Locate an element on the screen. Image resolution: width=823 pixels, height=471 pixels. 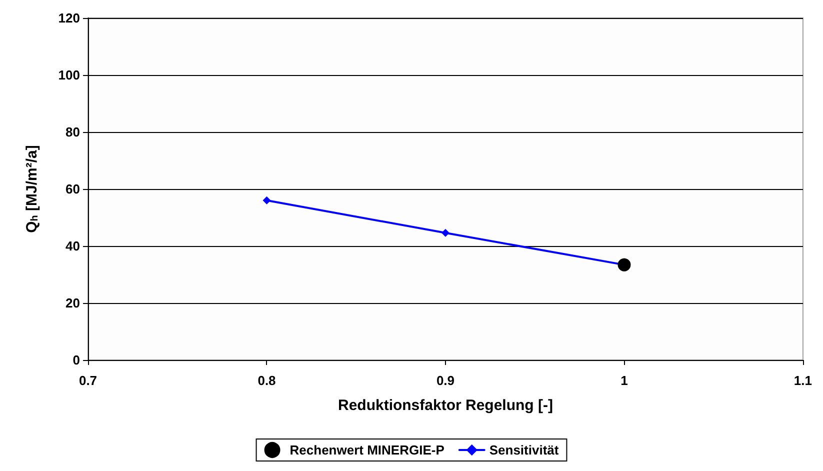
legend-label: Rechenwert MINERGIE-P is located at coordinates (367, 450).